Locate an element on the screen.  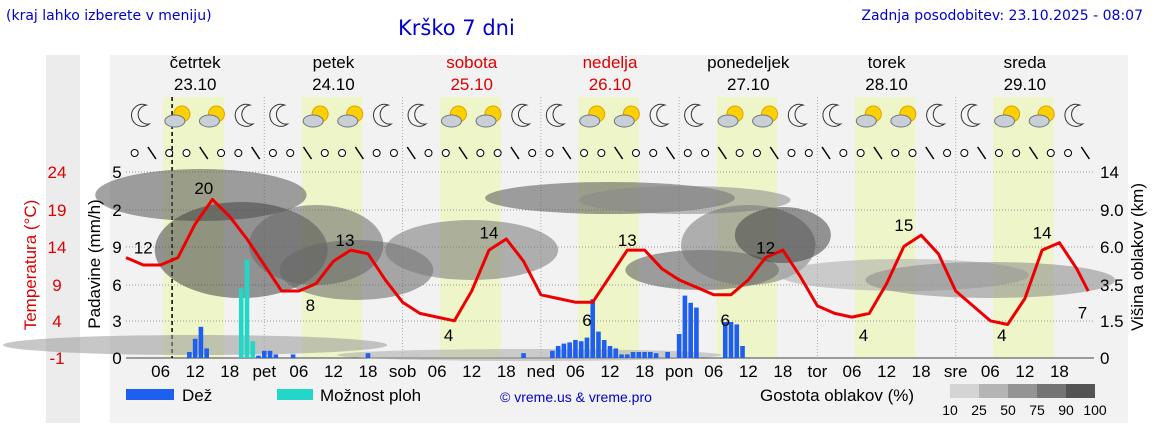
shower-legend-swatch is located at coordinates (295, 394).